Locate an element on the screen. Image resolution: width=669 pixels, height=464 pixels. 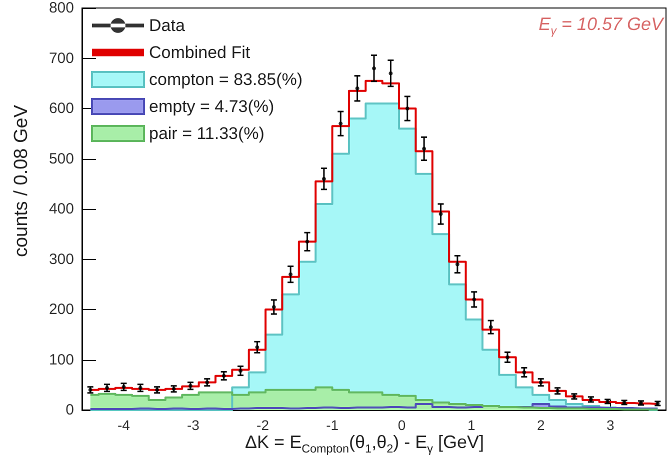
x-tick-label: -3 is located at coordinates (193, 425).